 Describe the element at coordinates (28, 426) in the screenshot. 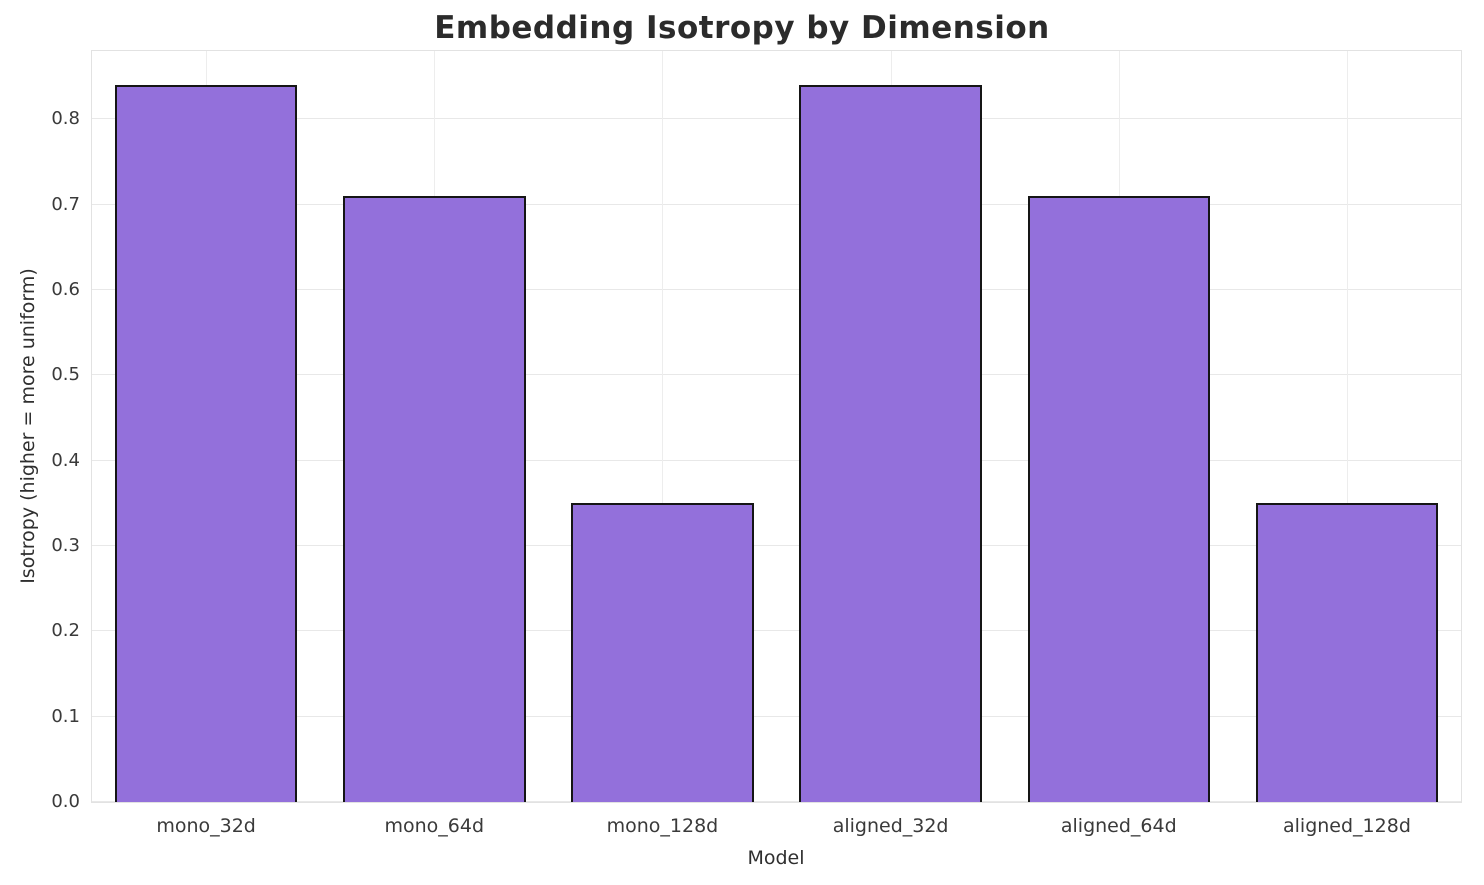

I see `y-axis-label: Isotropy (higher = more uniform)` at that location.